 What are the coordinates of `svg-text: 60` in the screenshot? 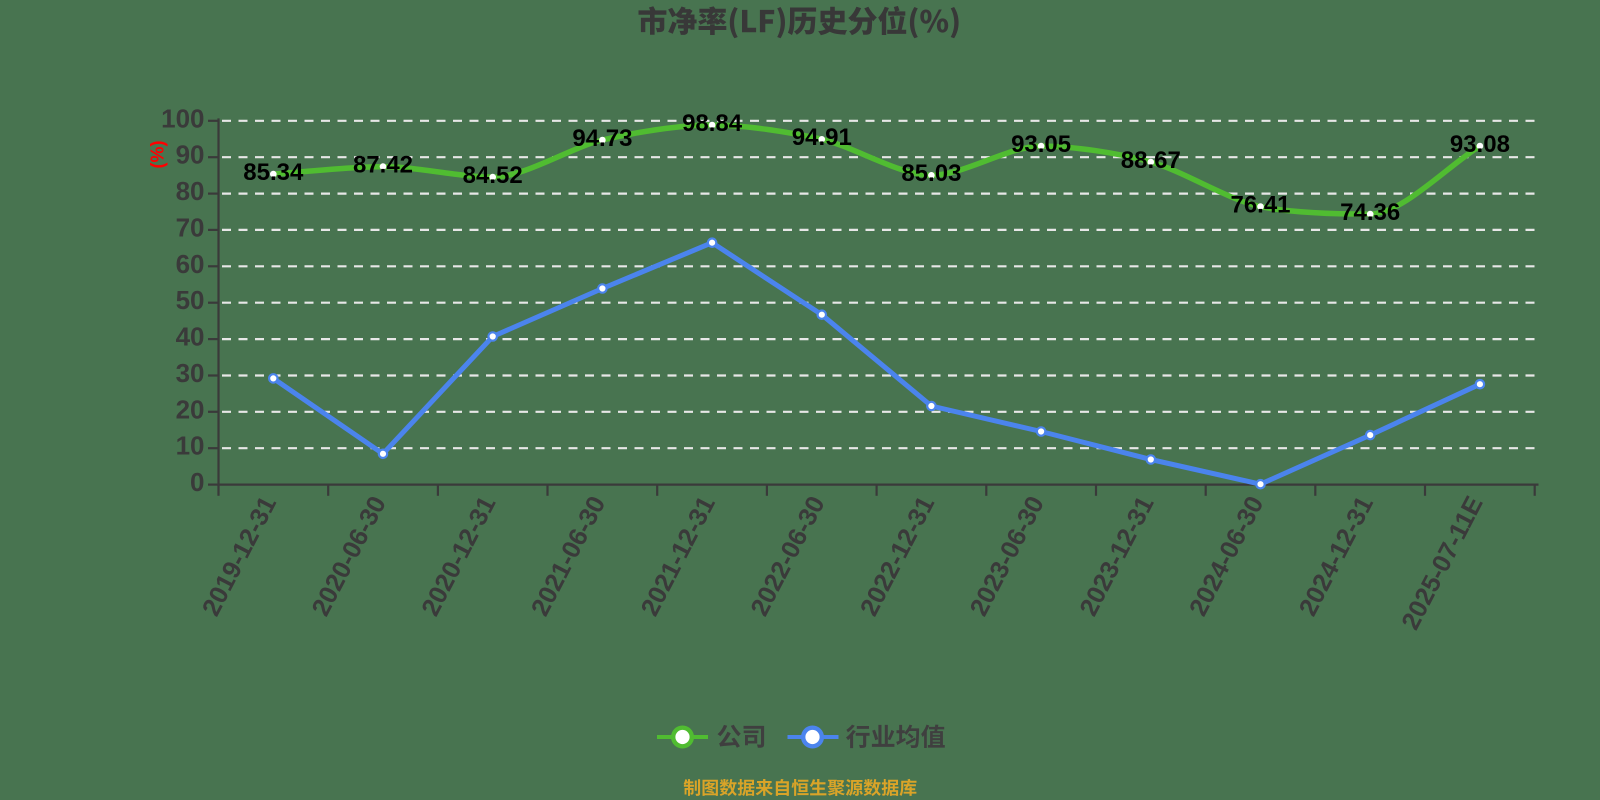 It's located at (190, 264).